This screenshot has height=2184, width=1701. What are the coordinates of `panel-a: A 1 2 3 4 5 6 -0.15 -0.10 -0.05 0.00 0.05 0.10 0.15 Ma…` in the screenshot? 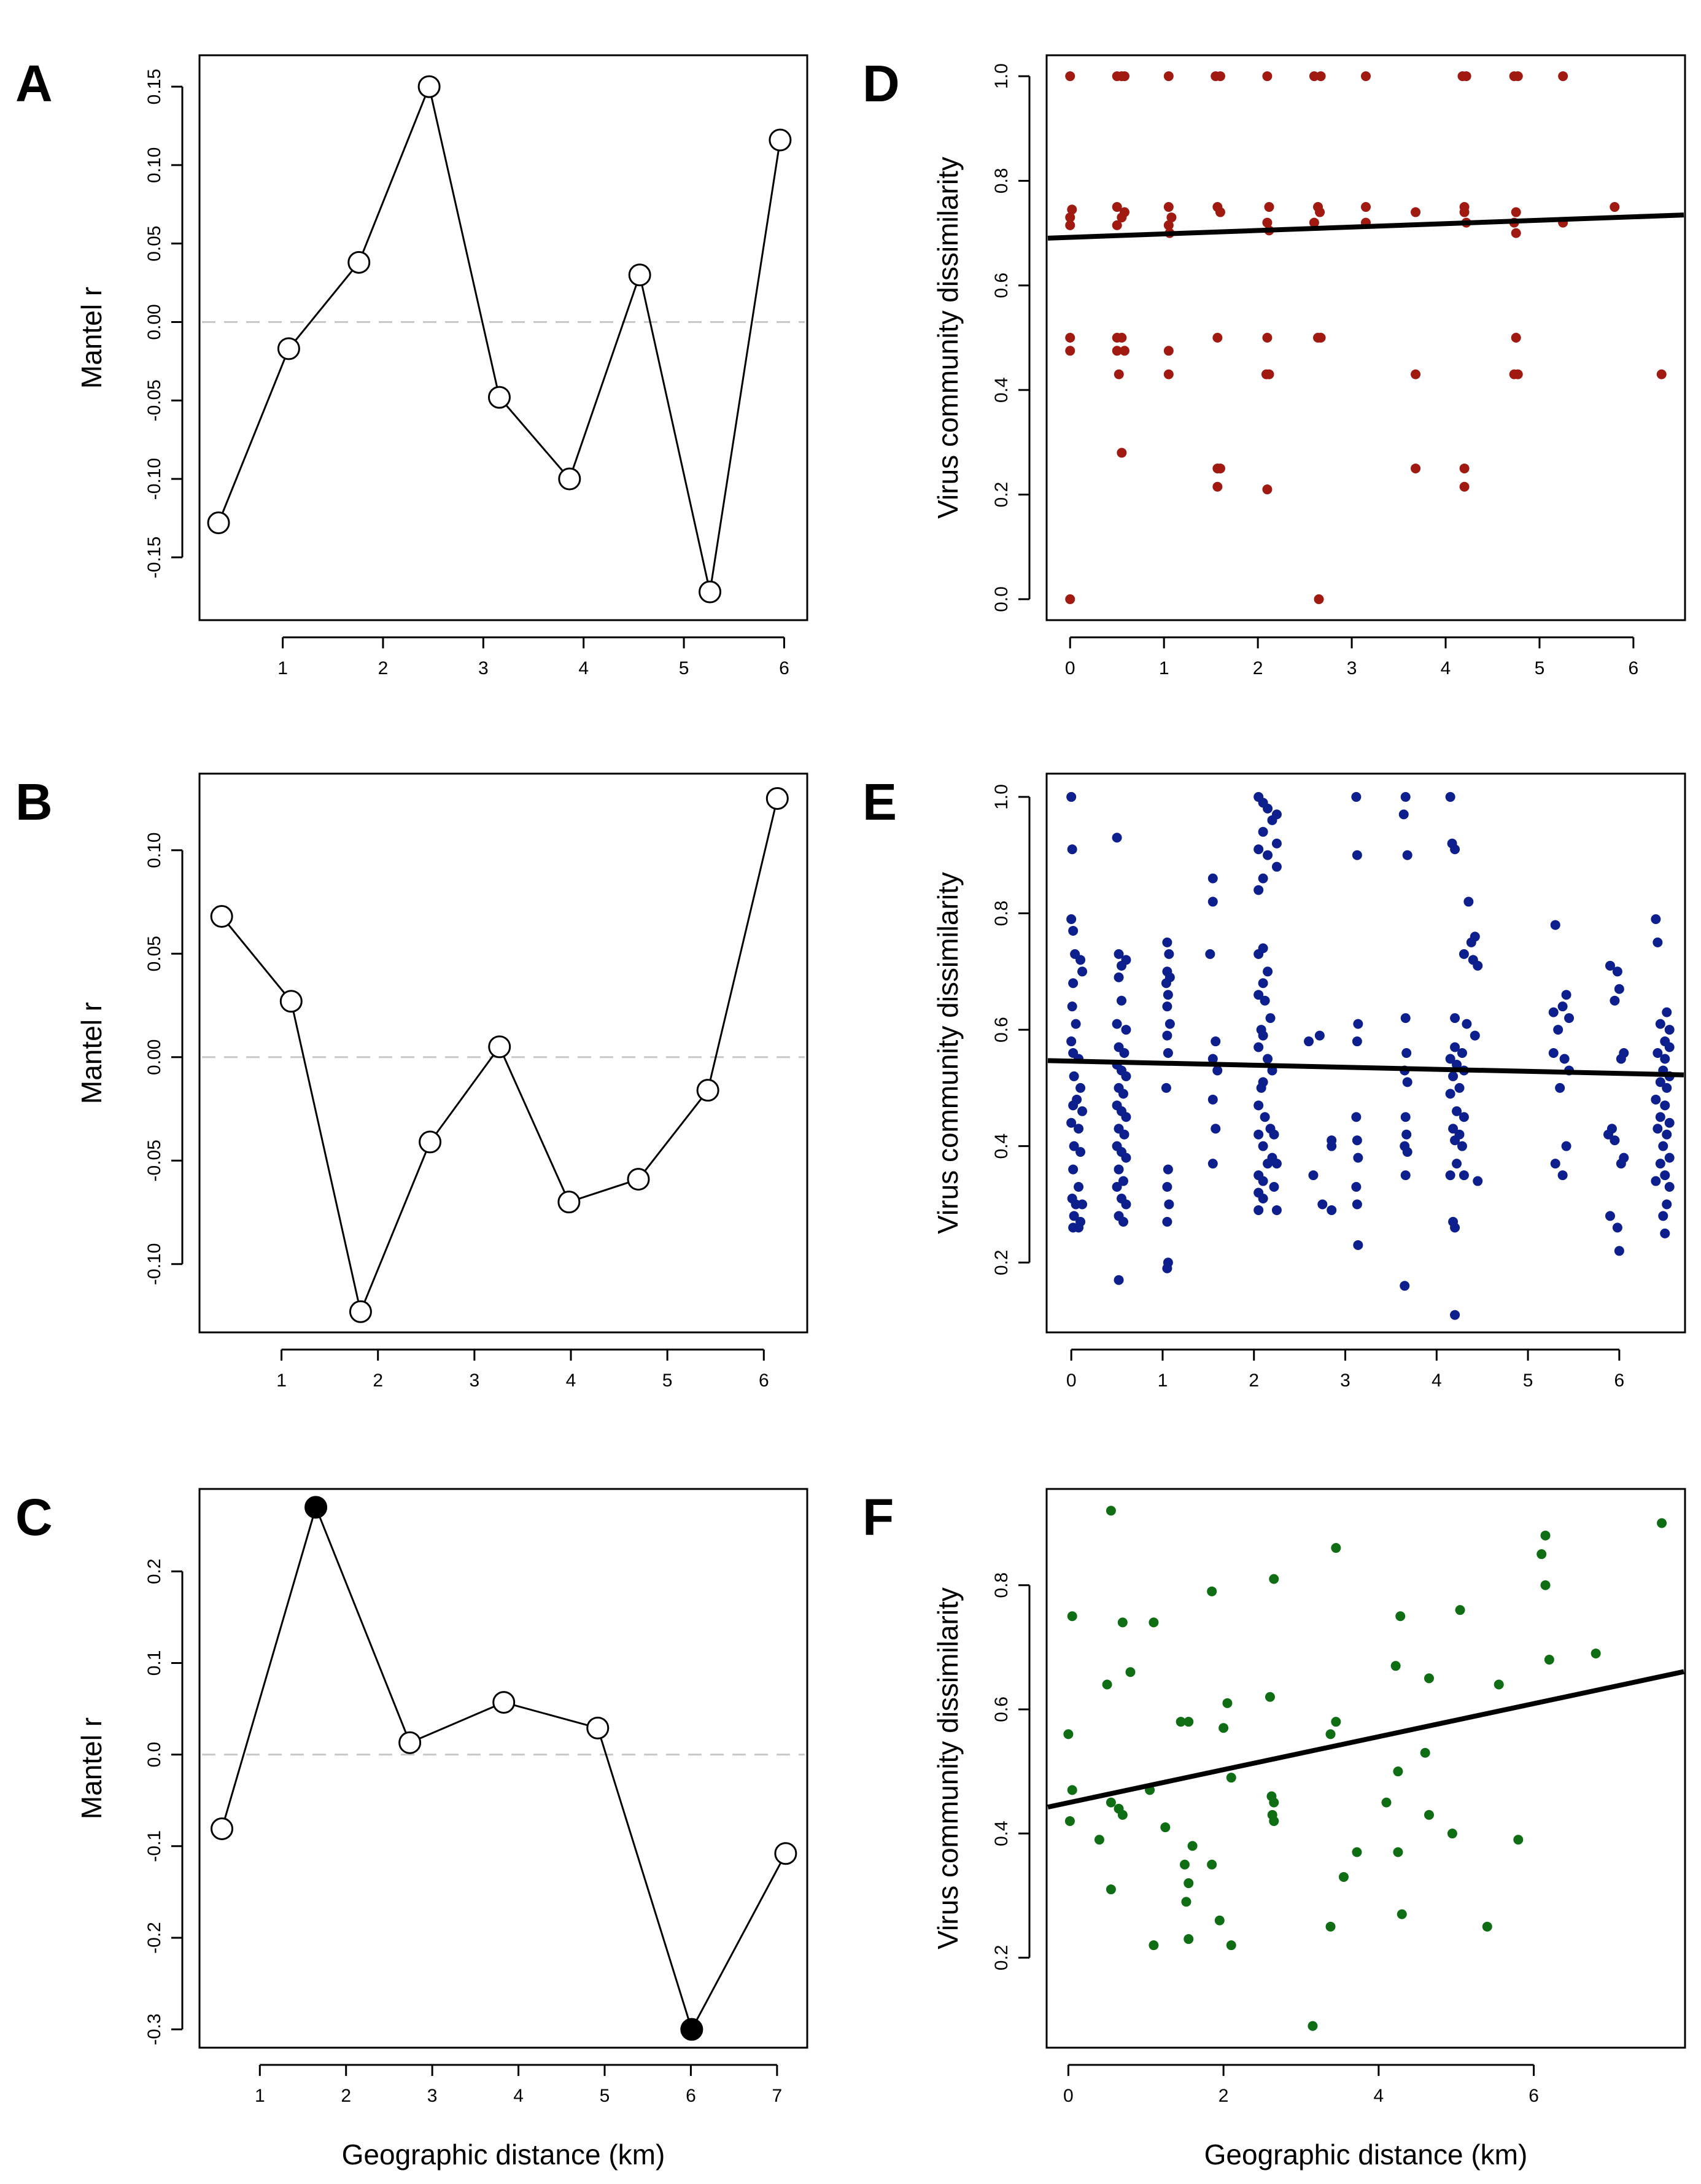 It's located at (411, 366).